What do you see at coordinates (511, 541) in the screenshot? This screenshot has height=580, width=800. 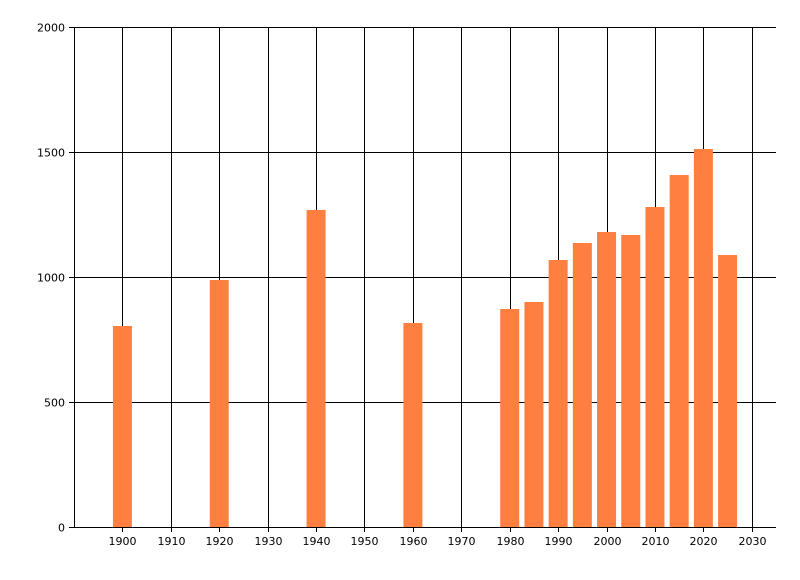 I see `x-tick-label: 1980` at bounding box center [511, 541].